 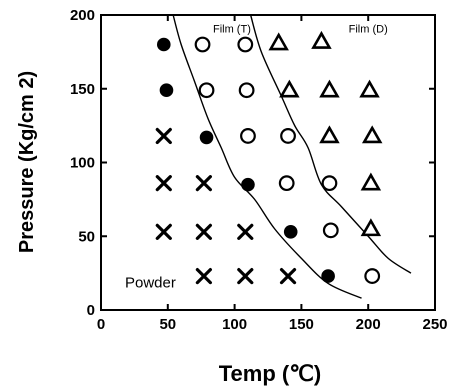 What do you see at coordinates (82, 15) in the screenshot?
I see `y-tick-label: 200` at bounding box center [82, 15].